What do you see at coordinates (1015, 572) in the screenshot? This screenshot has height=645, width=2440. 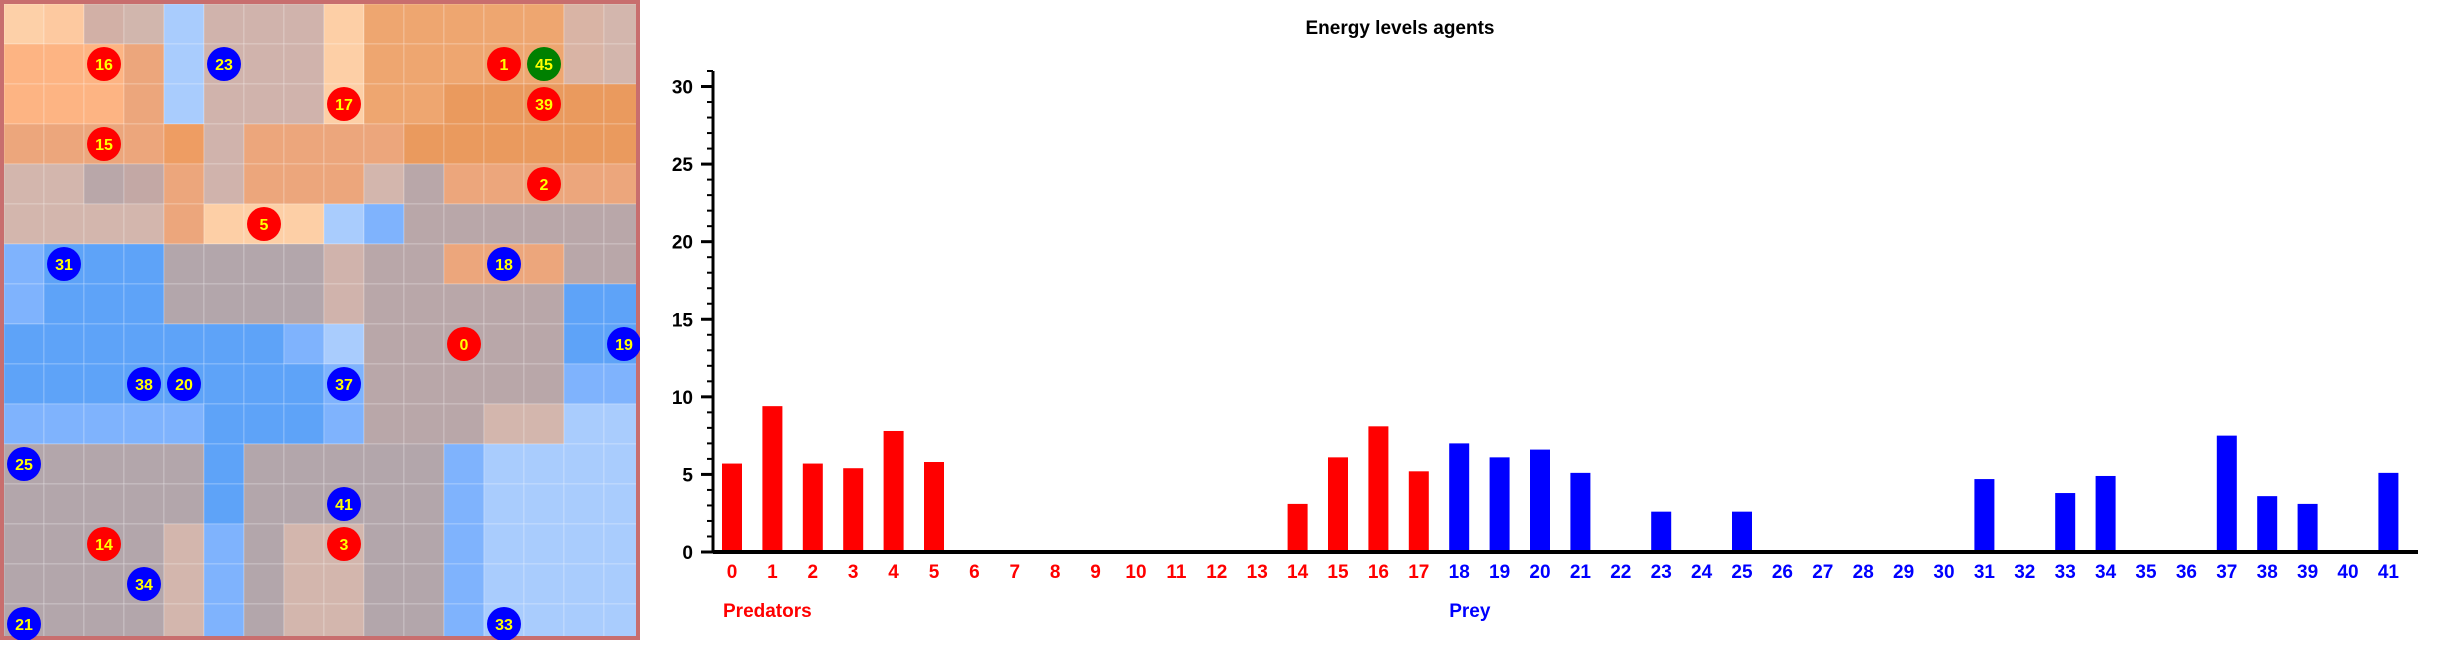 I see `x-tick-label: 7` at bounding box center [1015, 572].